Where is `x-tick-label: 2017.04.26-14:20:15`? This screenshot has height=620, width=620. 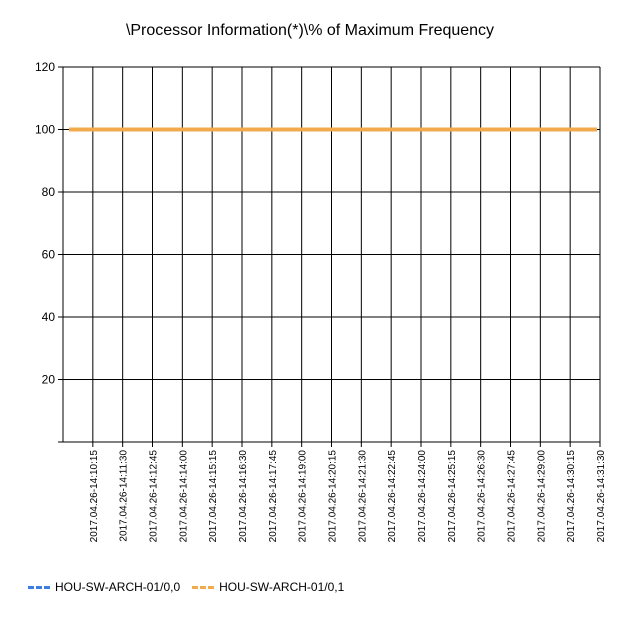 x-tick-label: 2017.04.26-14:20:15 is located at coordinates (333, 496).